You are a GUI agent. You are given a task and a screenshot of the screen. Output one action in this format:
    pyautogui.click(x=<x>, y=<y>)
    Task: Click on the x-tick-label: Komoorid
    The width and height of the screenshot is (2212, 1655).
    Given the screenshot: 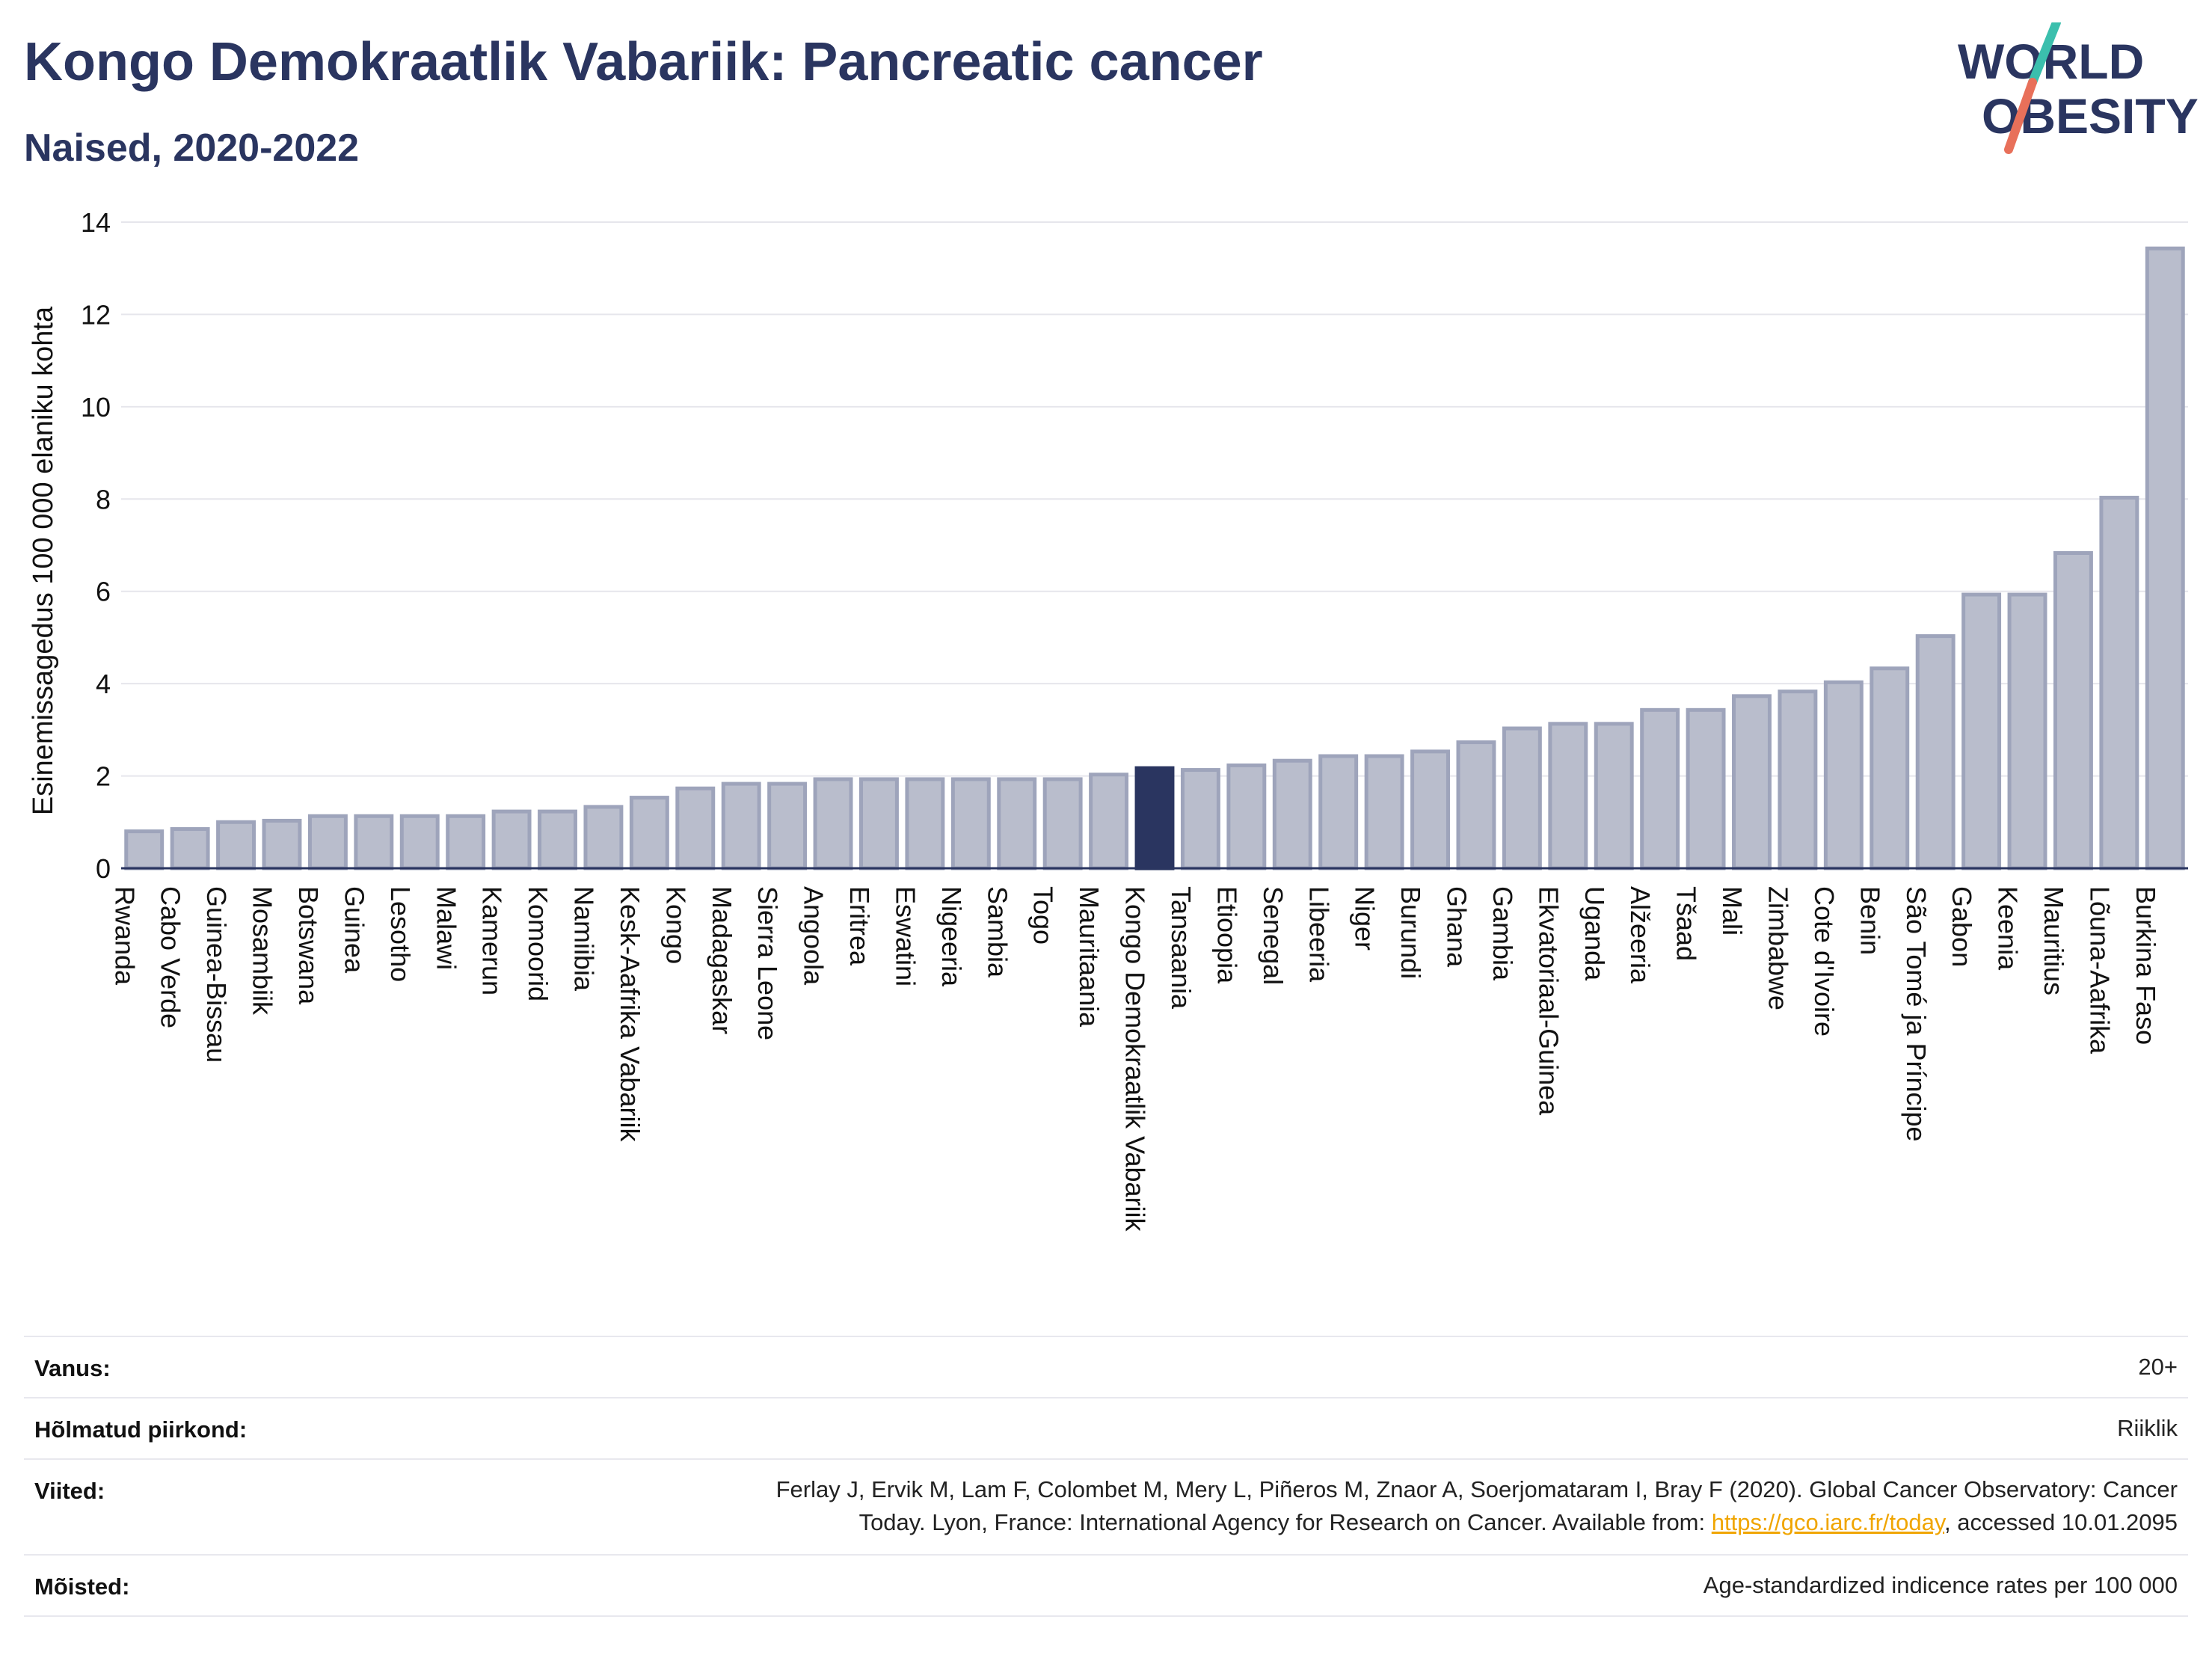 What is the action you would take?
    pyautogui.click(x=538, y=943)
    